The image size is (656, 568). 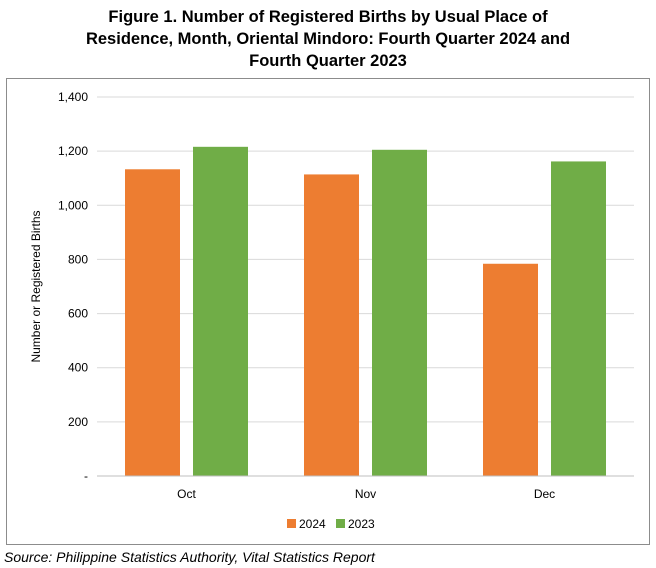 I want to click on y-tick-label: 1,400, so click(x=73, y=97).